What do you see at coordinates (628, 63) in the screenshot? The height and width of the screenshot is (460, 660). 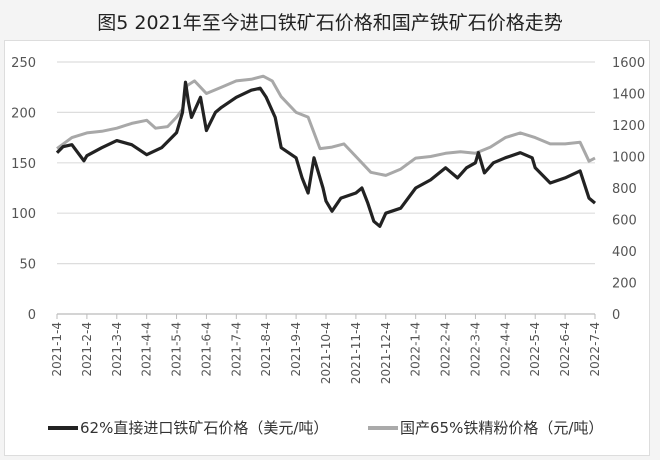 I see `y-right-tick-label: 1600` at bounding box center [628, 63].